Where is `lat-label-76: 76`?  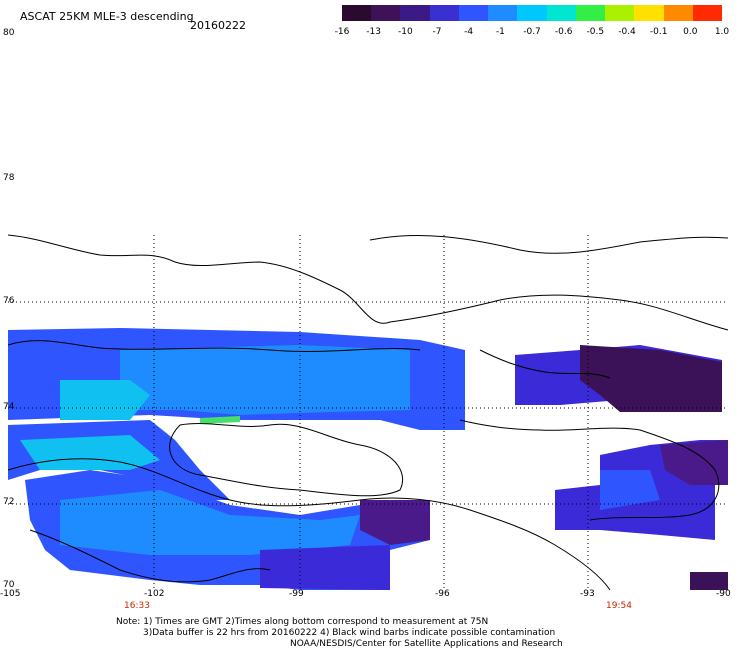 lat-label-76: 76 is located at coordinates (9, 301).